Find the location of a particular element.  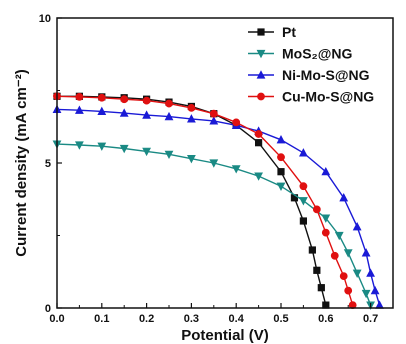

legend-entry: Ni-Mo-S@NG is located at coordinates (309, 75).